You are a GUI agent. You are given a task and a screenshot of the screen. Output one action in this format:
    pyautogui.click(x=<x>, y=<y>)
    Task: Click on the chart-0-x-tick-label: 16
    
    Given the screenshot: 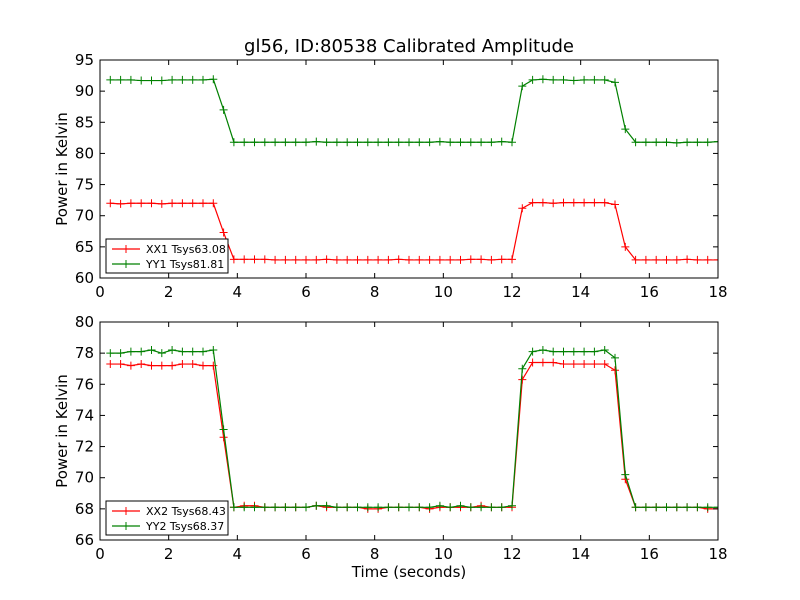 What is the action you would take?
    pyautogui.click(x=649, y=292)
    